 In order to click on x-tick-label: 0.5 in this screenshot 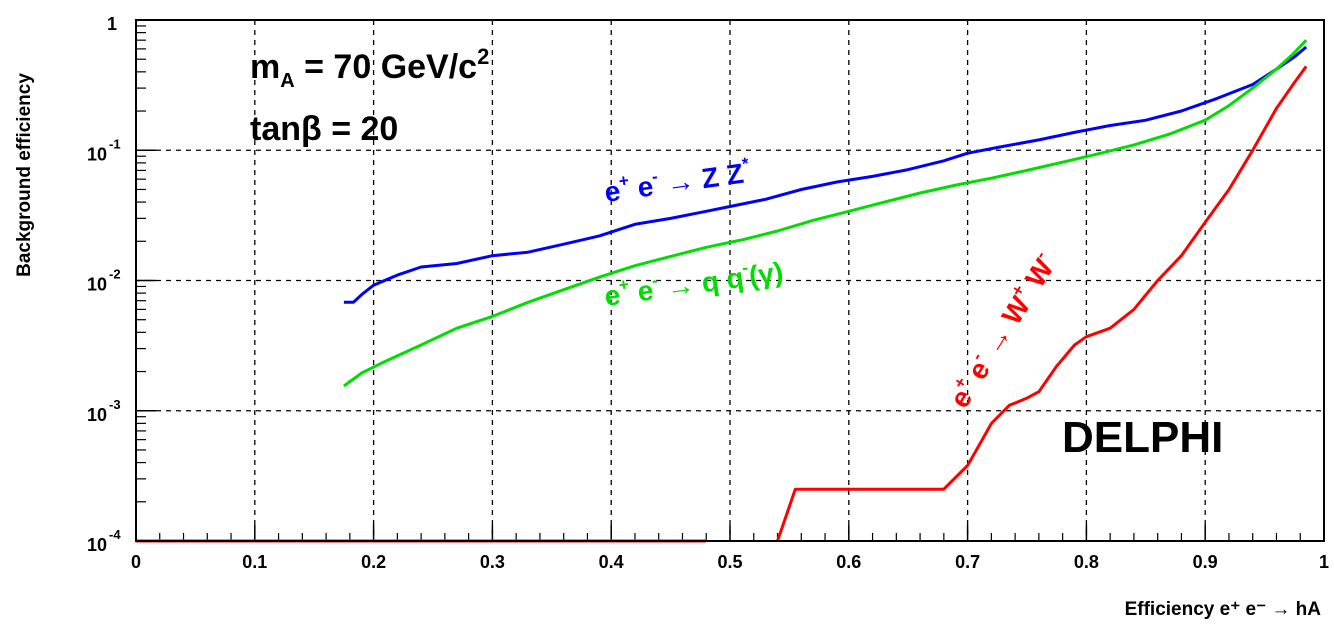, I will do `click(729, 562)`.